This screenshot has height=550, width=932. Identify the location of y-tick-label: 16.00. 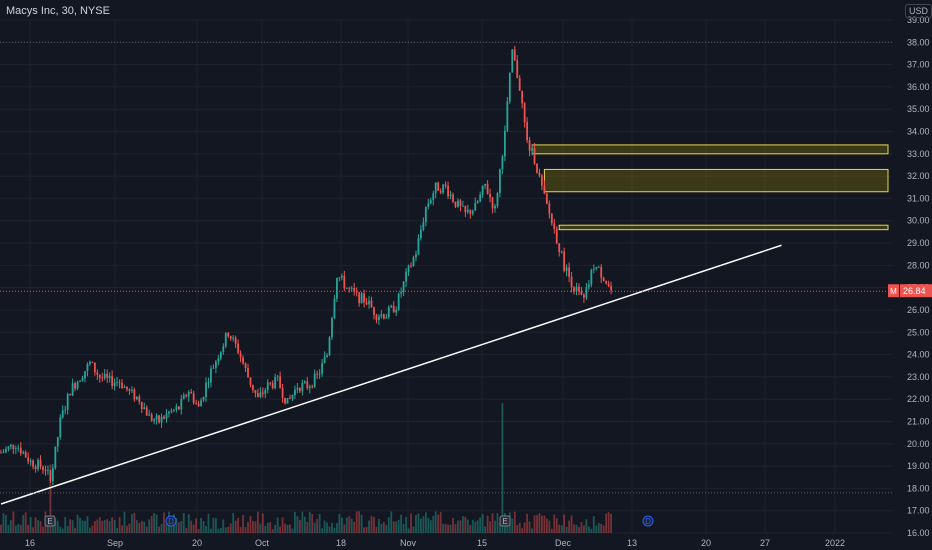
(918, 533).